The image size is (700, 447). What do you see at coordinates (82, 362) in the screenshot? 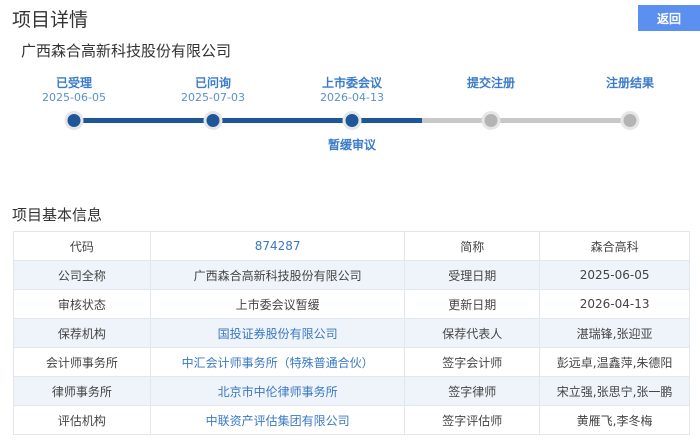
I see `field-label: 会计师事务所` at bounding box center [82, 362].